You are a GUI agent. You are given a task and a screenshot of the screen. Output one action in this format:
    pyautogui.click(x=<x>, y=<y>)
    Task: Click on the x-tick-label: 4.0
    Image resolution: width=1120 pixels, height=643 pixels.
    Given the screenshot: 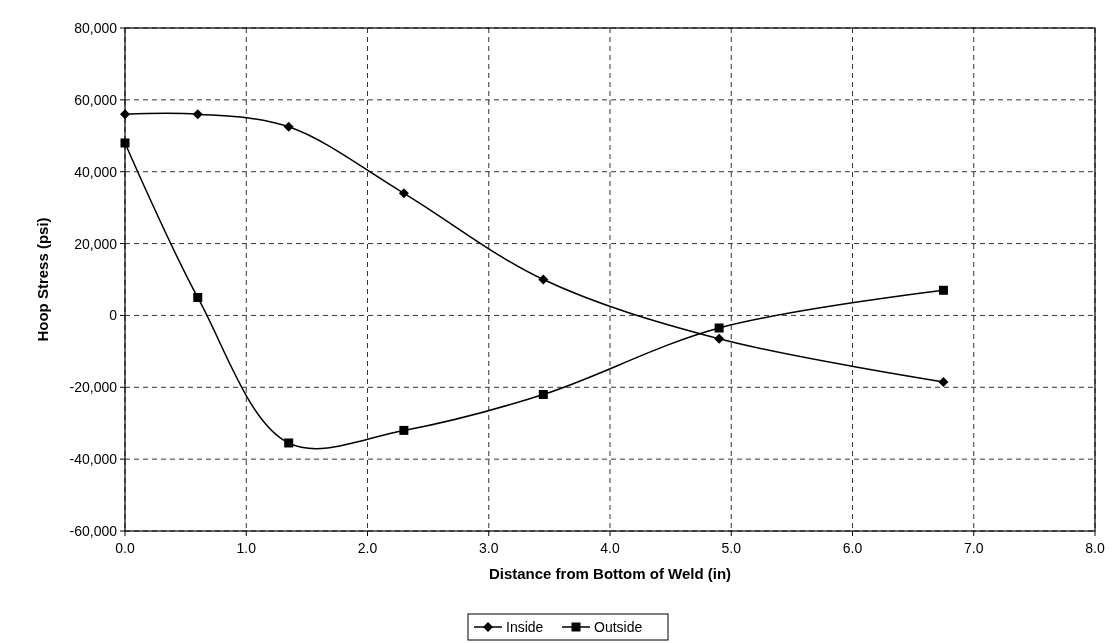 What is the action you would take?
    pyautogui.click(x=610, y=548)
    